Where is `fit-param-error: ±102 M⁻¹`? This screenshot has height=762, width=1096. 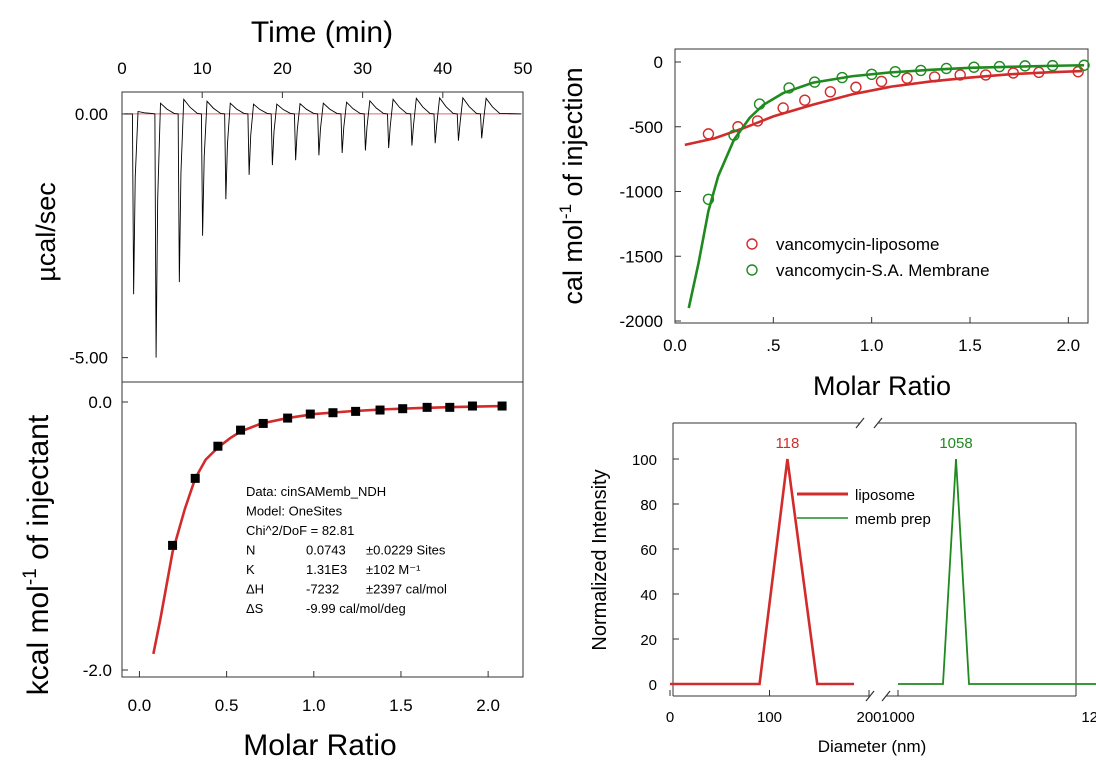 fit-param-error: ±102 M⁻¹ is located at coordinates (393, 569).